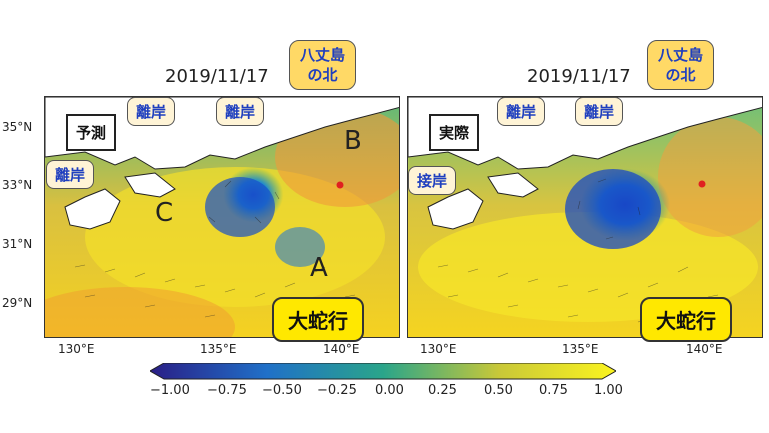 This screenshot has width=769, height=433. I want to click on left-letter-a: A, so click(319, 268).